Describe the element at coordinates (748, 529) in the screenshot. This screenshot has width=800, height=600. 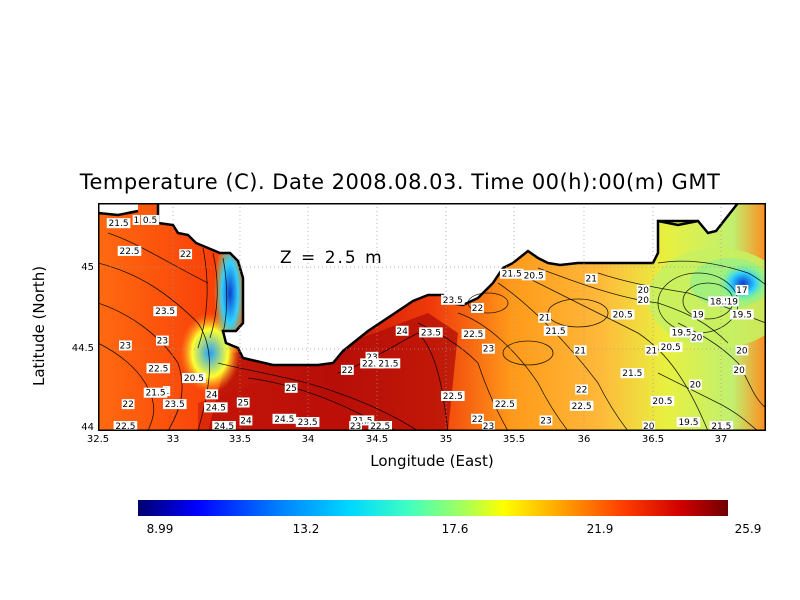
I see `colorbar-label: 25.9` at that location.